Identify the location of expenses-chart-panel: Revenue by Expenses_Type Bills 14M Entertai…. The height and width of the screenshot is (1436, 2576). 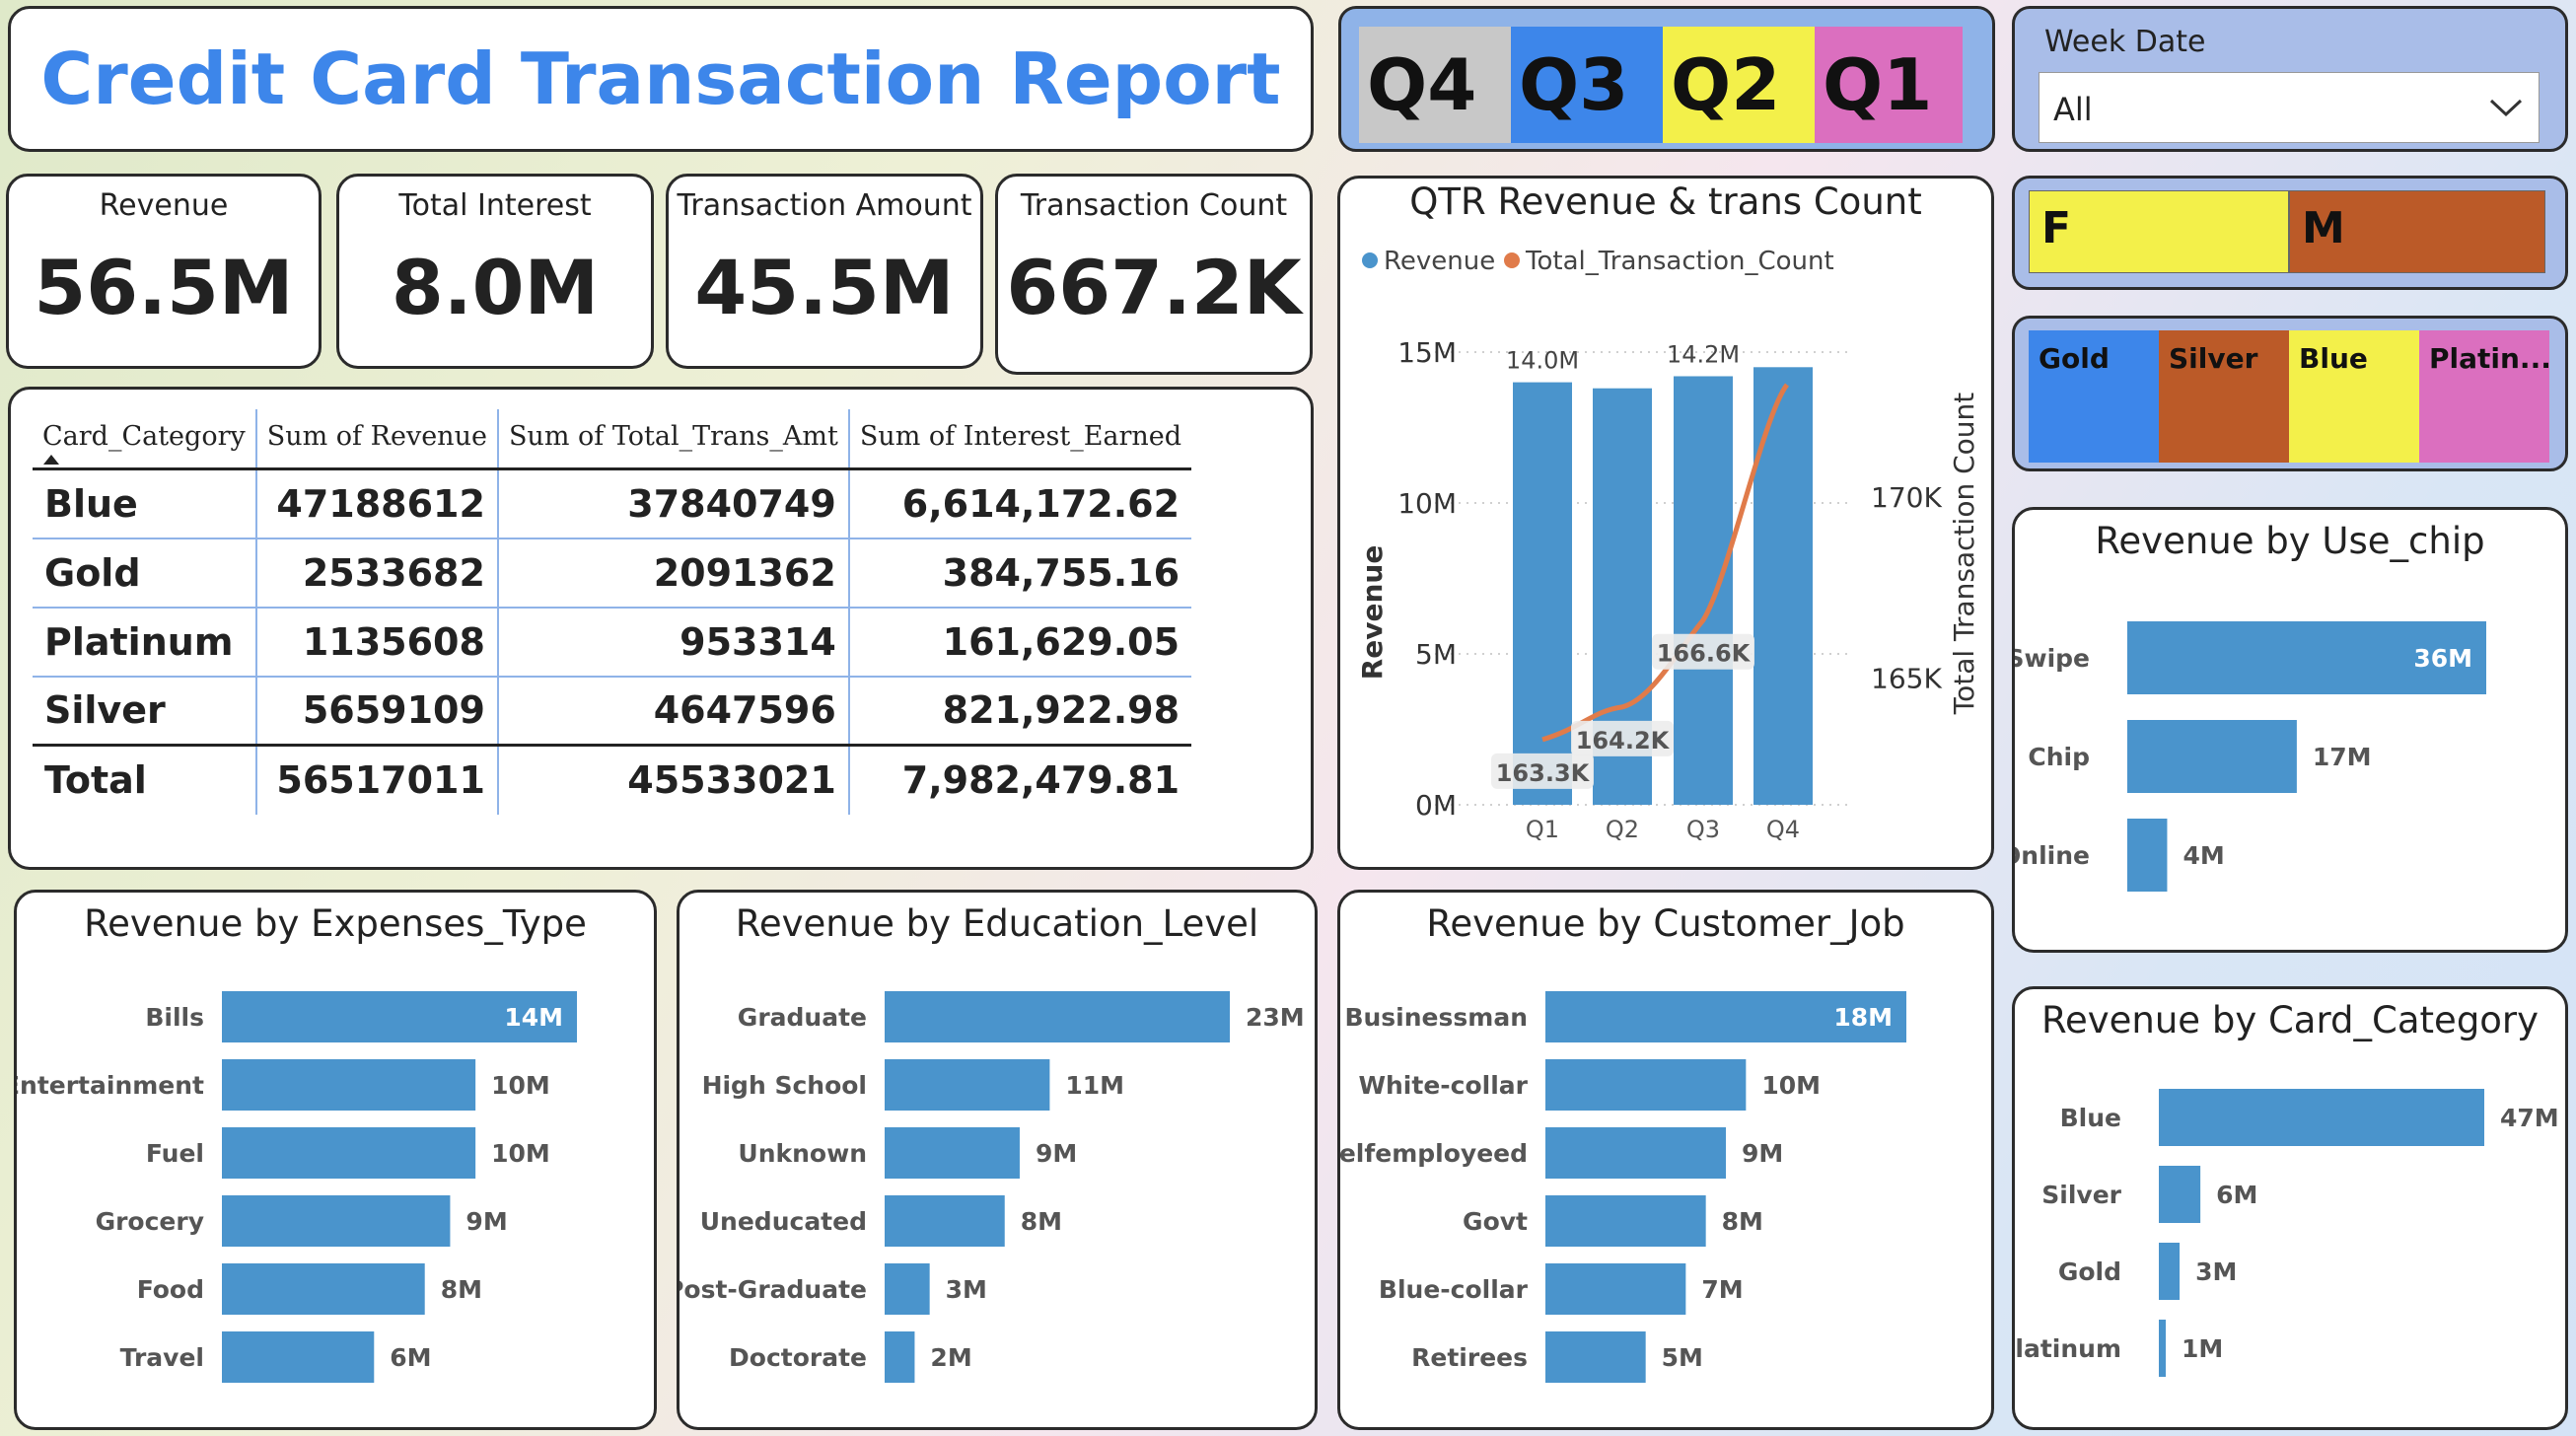
(335, 1160).